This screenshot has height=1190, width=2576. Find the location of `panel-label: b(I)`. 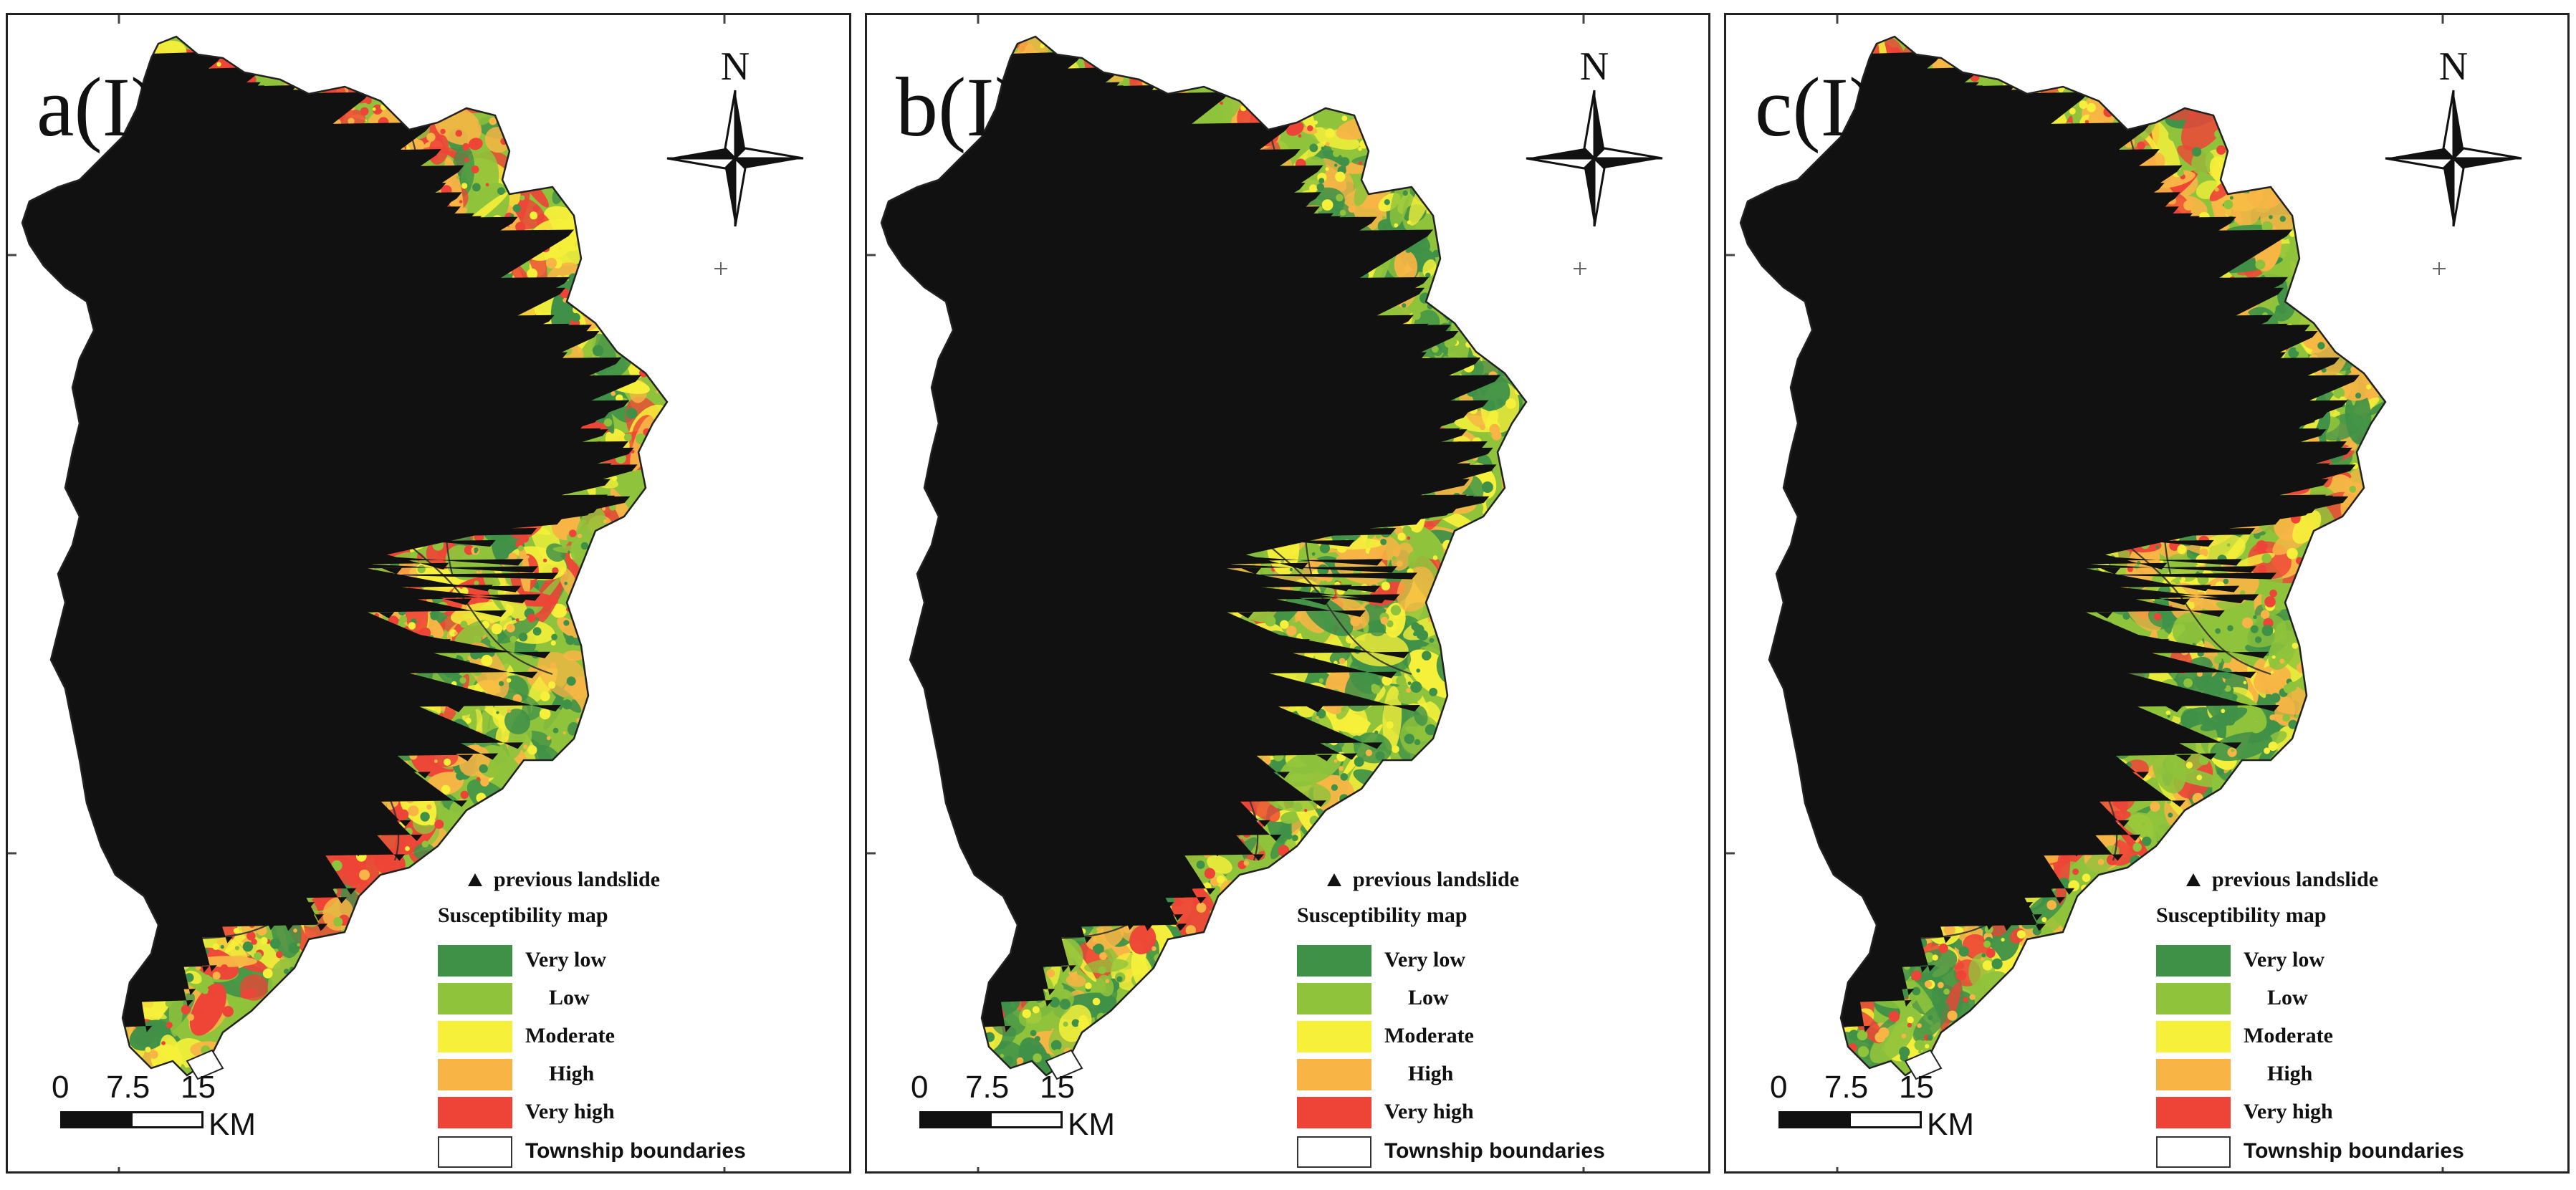

panel-label: b(I) is located at coordinates (960, 107).